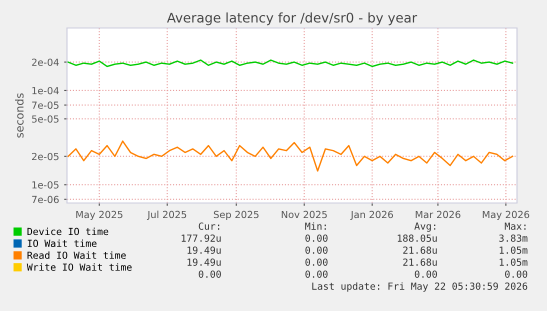 The height and width of the screenshot is (311, 547). I want to click on y-tick-label: 2e-04, so click(45, 62).